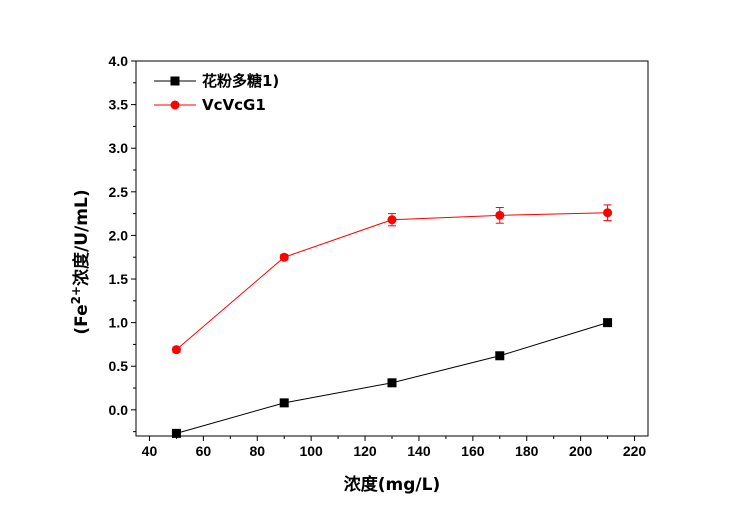 The height and width of the screenshot is (526, 756). What do you see at coordinates (527, 451) in the screenshot?
I see `x-tick-label: 180` at bounding box center [527, 451].